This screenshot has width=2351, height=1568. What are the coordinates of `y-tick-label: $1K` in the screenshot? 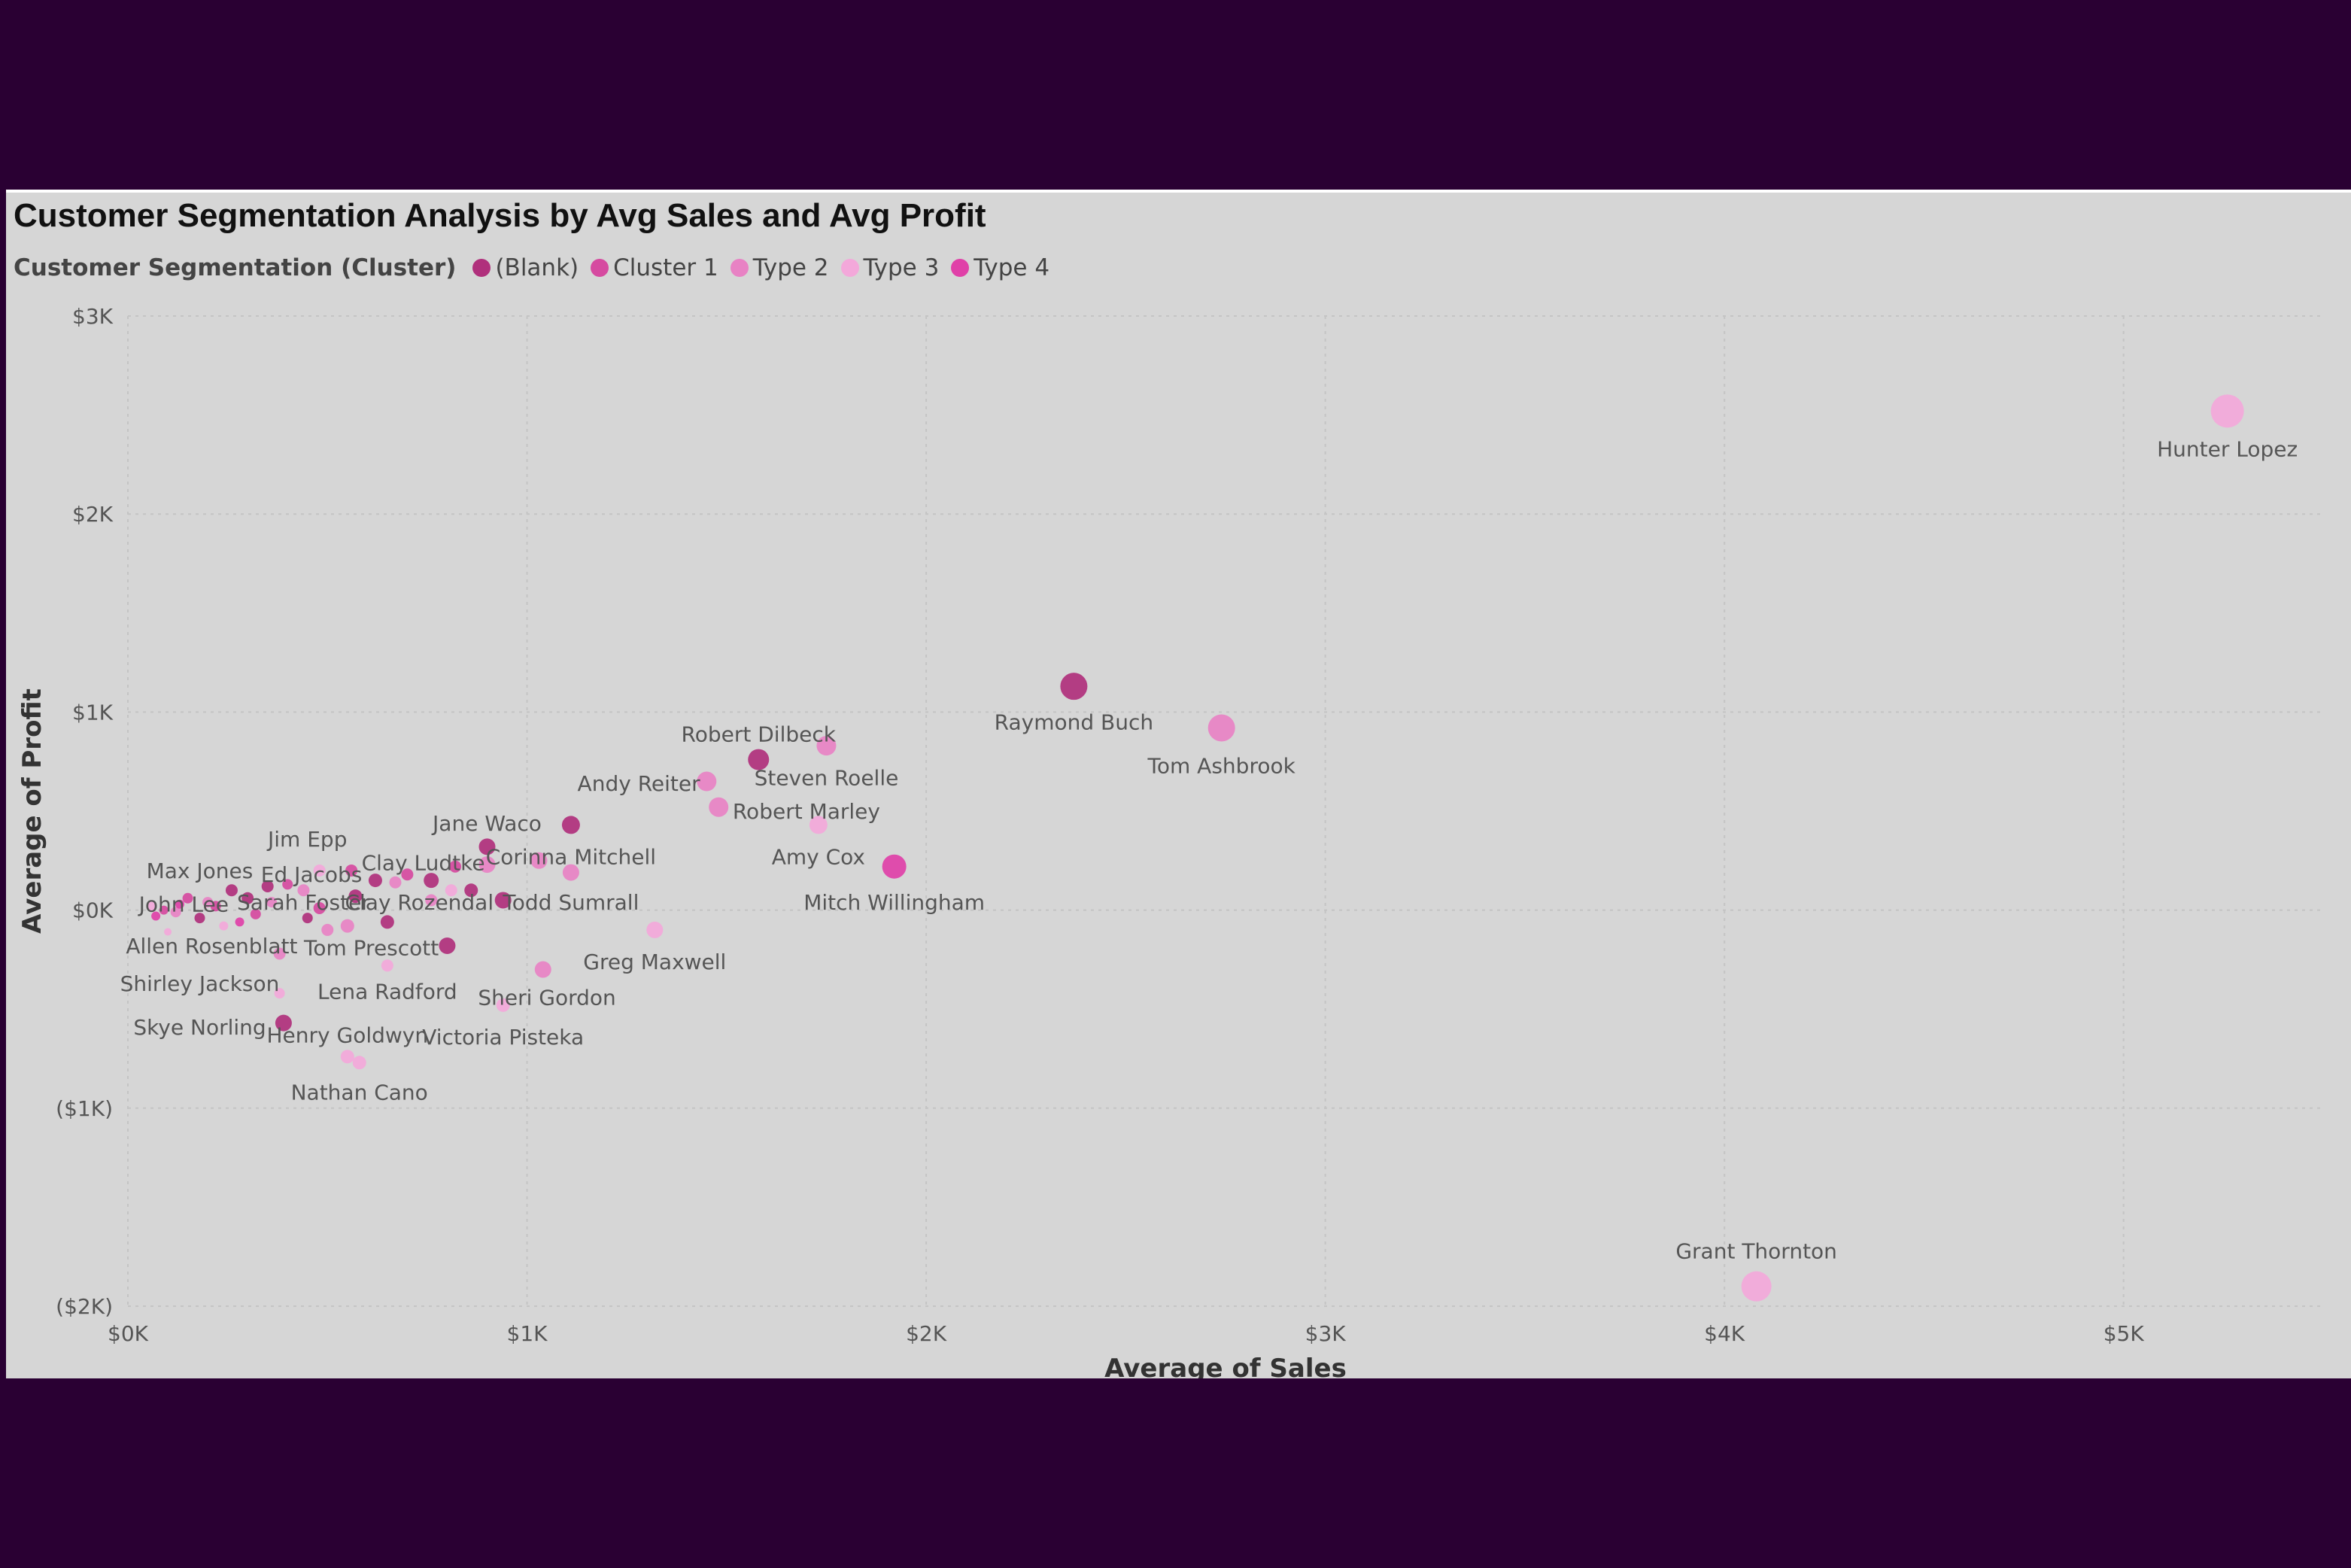 It's located at (93, 712).